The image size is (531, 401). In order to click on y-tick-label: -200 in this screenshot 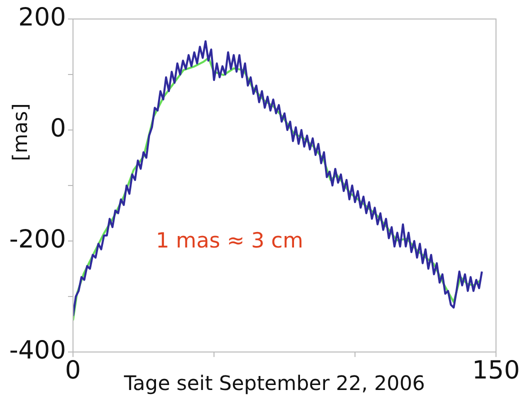, I will do `click(37, 239)`.